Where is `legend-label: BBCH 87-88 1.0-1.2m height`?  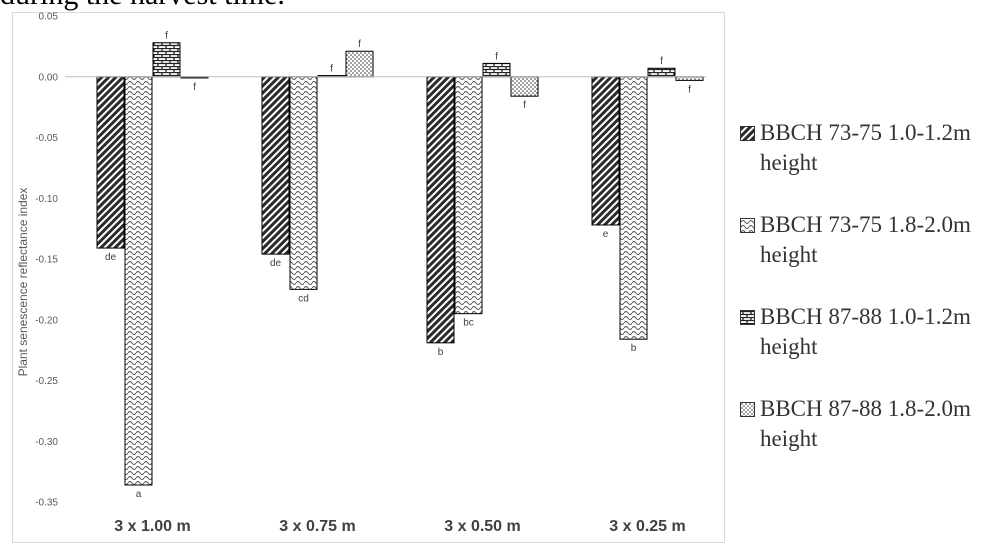
legend-label: BBCH 87-88 1.0-1.2m height is located at coordinates (865, 331).